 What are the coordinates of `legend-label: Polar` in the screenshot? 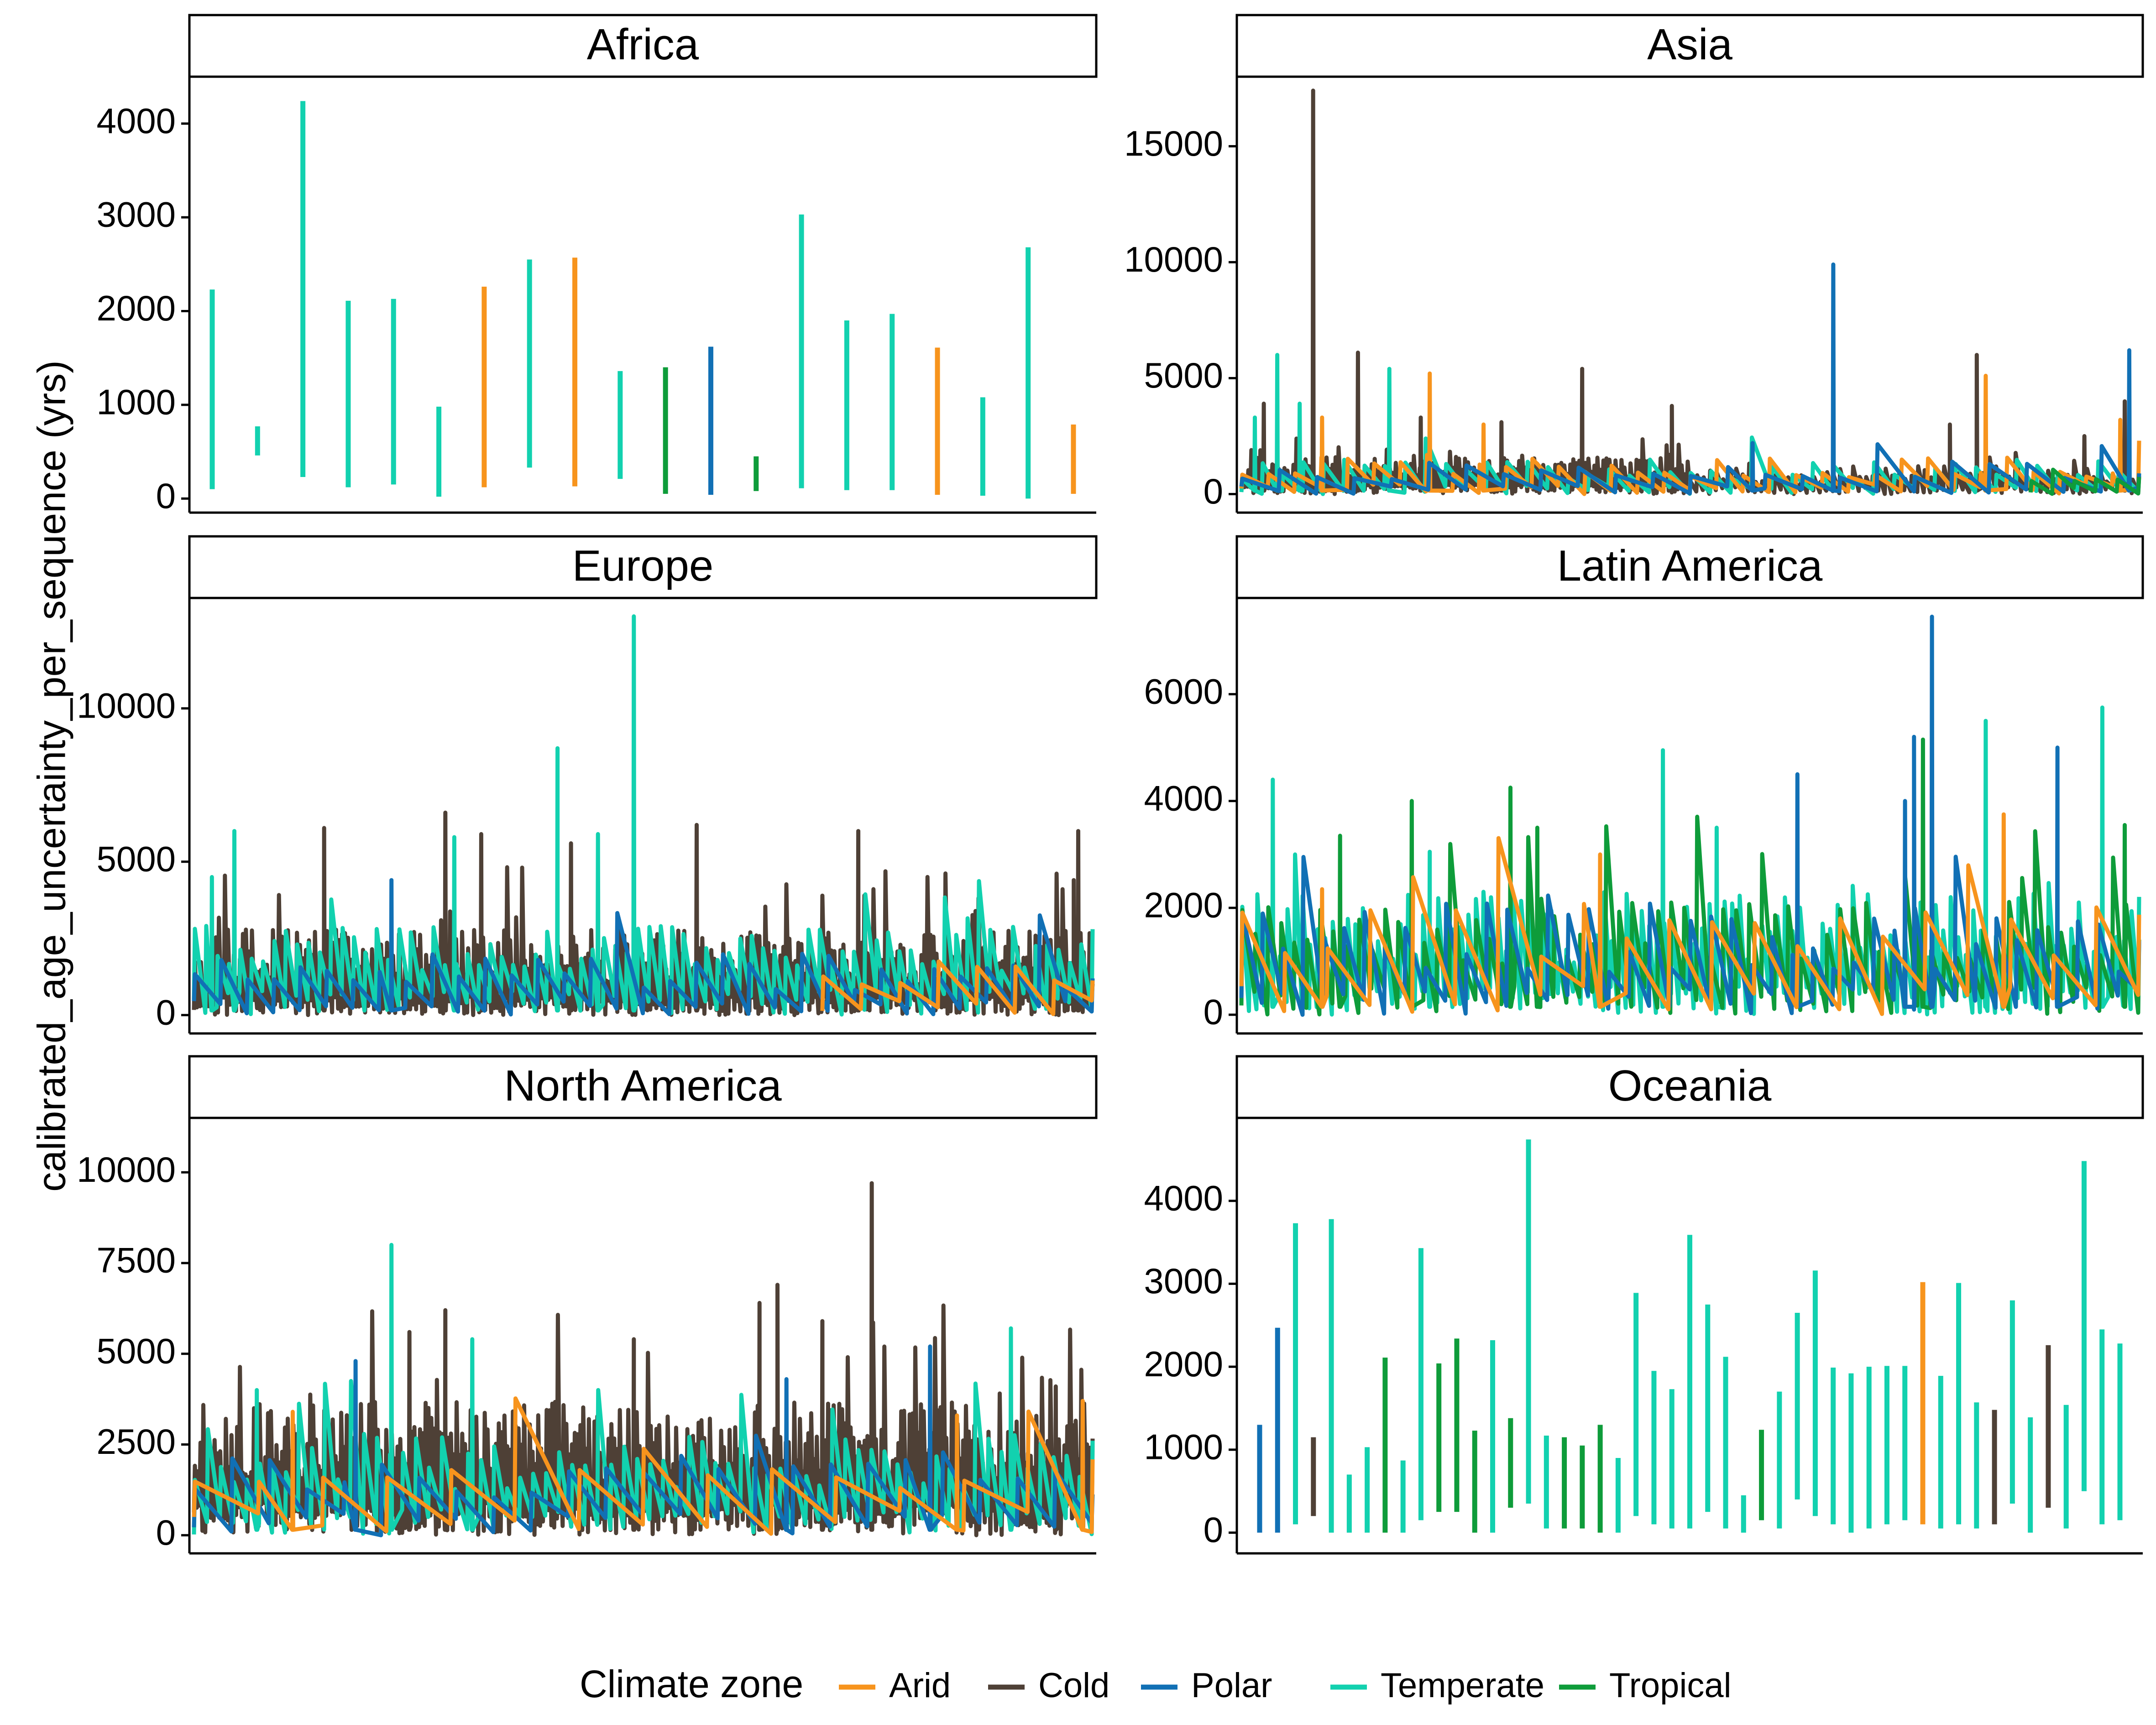 It's located at (1232, 1685).